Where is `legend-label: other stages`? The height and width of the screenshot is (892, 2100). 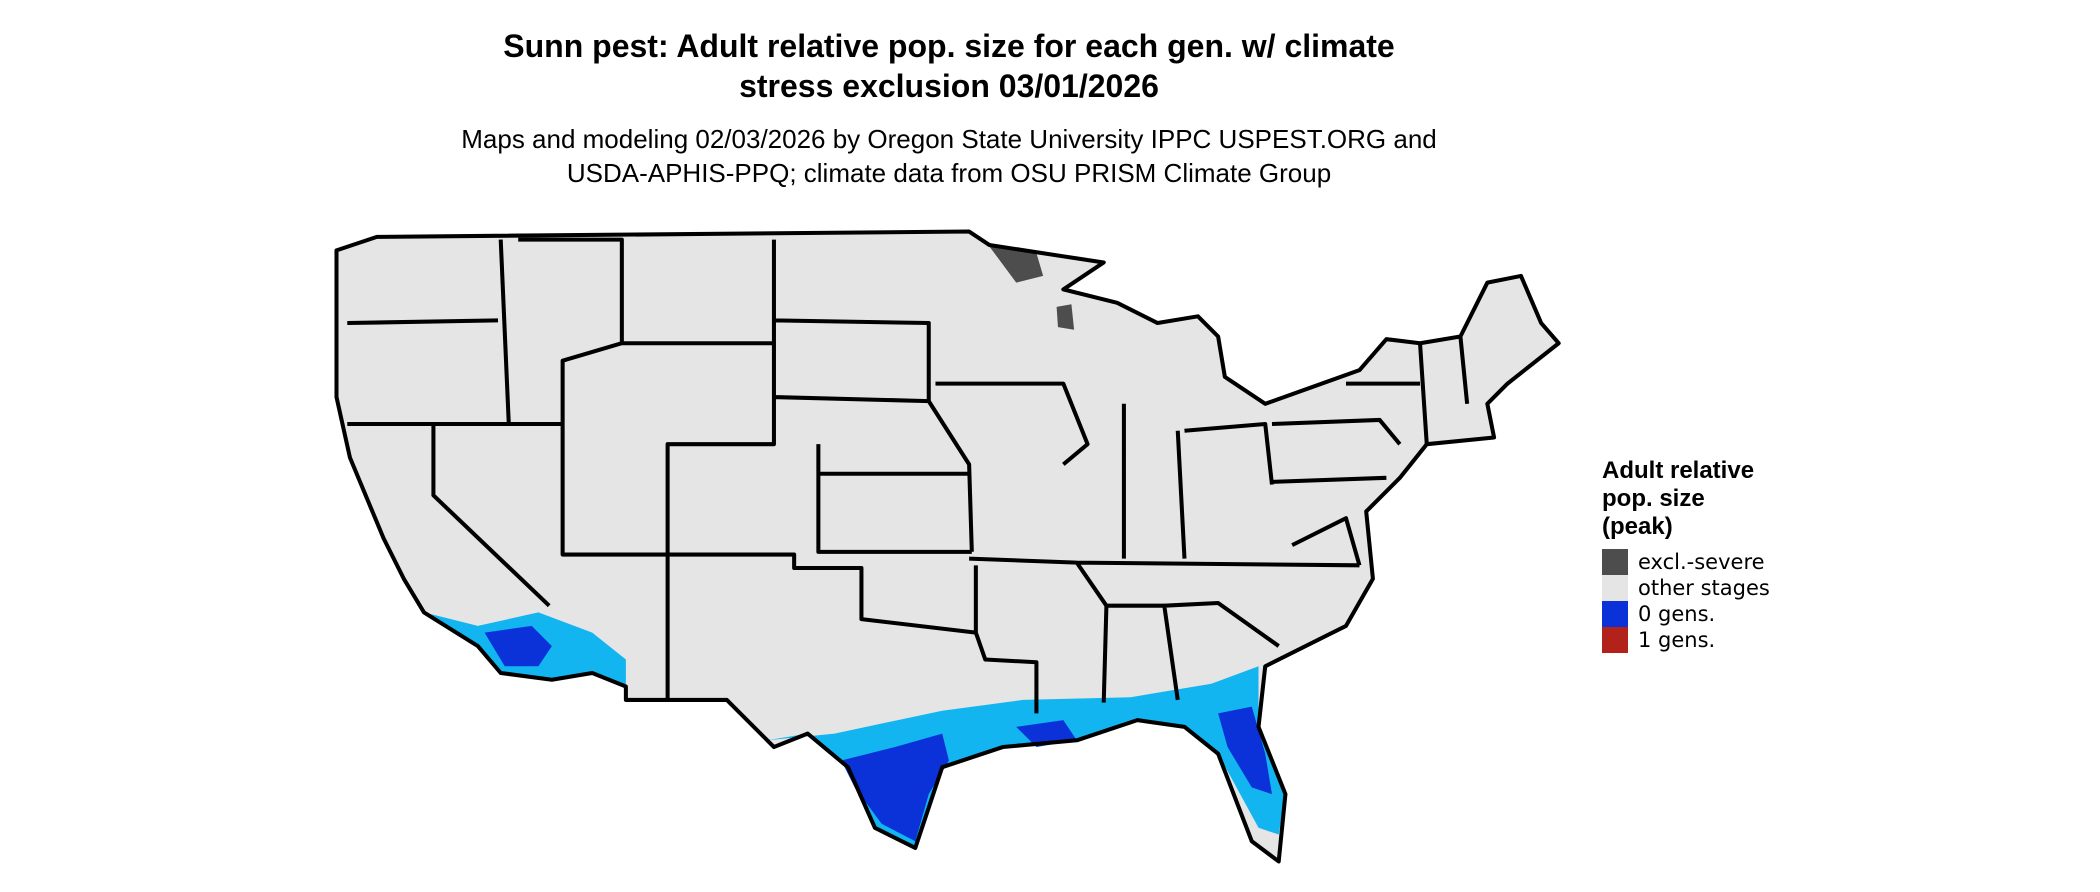
legend-label: other stages is located at coordinates (1704, 588).